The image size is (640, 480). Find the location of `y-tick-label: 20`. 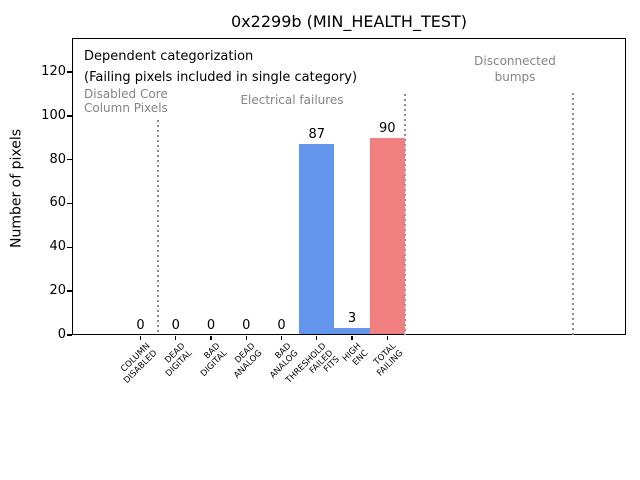

y-tick-label: 20 is located at coordinates (57, 291).